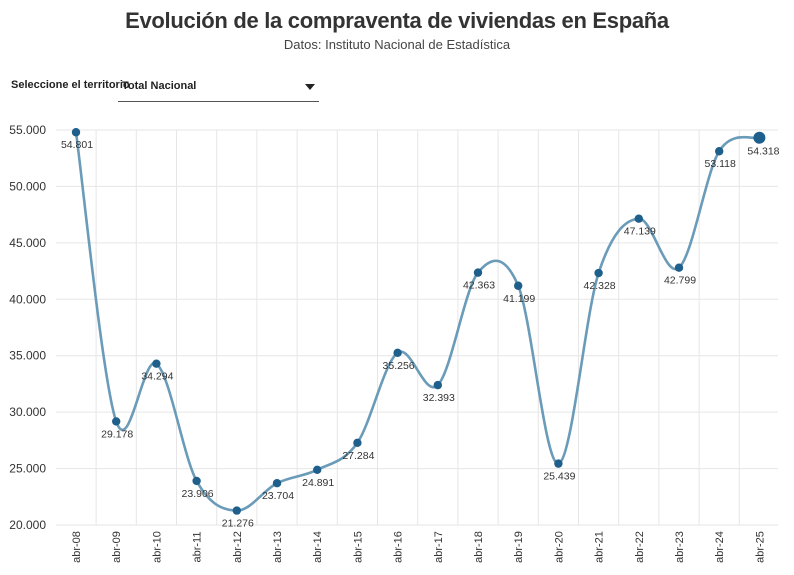  What do you see at coordinates (70, 85) in the screenshot?
I see `territory-selector-label: Seleccione el territorio` at bounding box center [70, 85].